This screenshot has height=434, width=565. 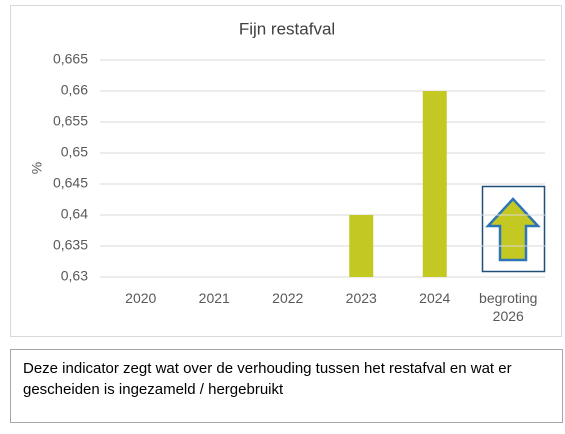 I want to click on x-tick-label: 2024, so click(x=435, y=298).